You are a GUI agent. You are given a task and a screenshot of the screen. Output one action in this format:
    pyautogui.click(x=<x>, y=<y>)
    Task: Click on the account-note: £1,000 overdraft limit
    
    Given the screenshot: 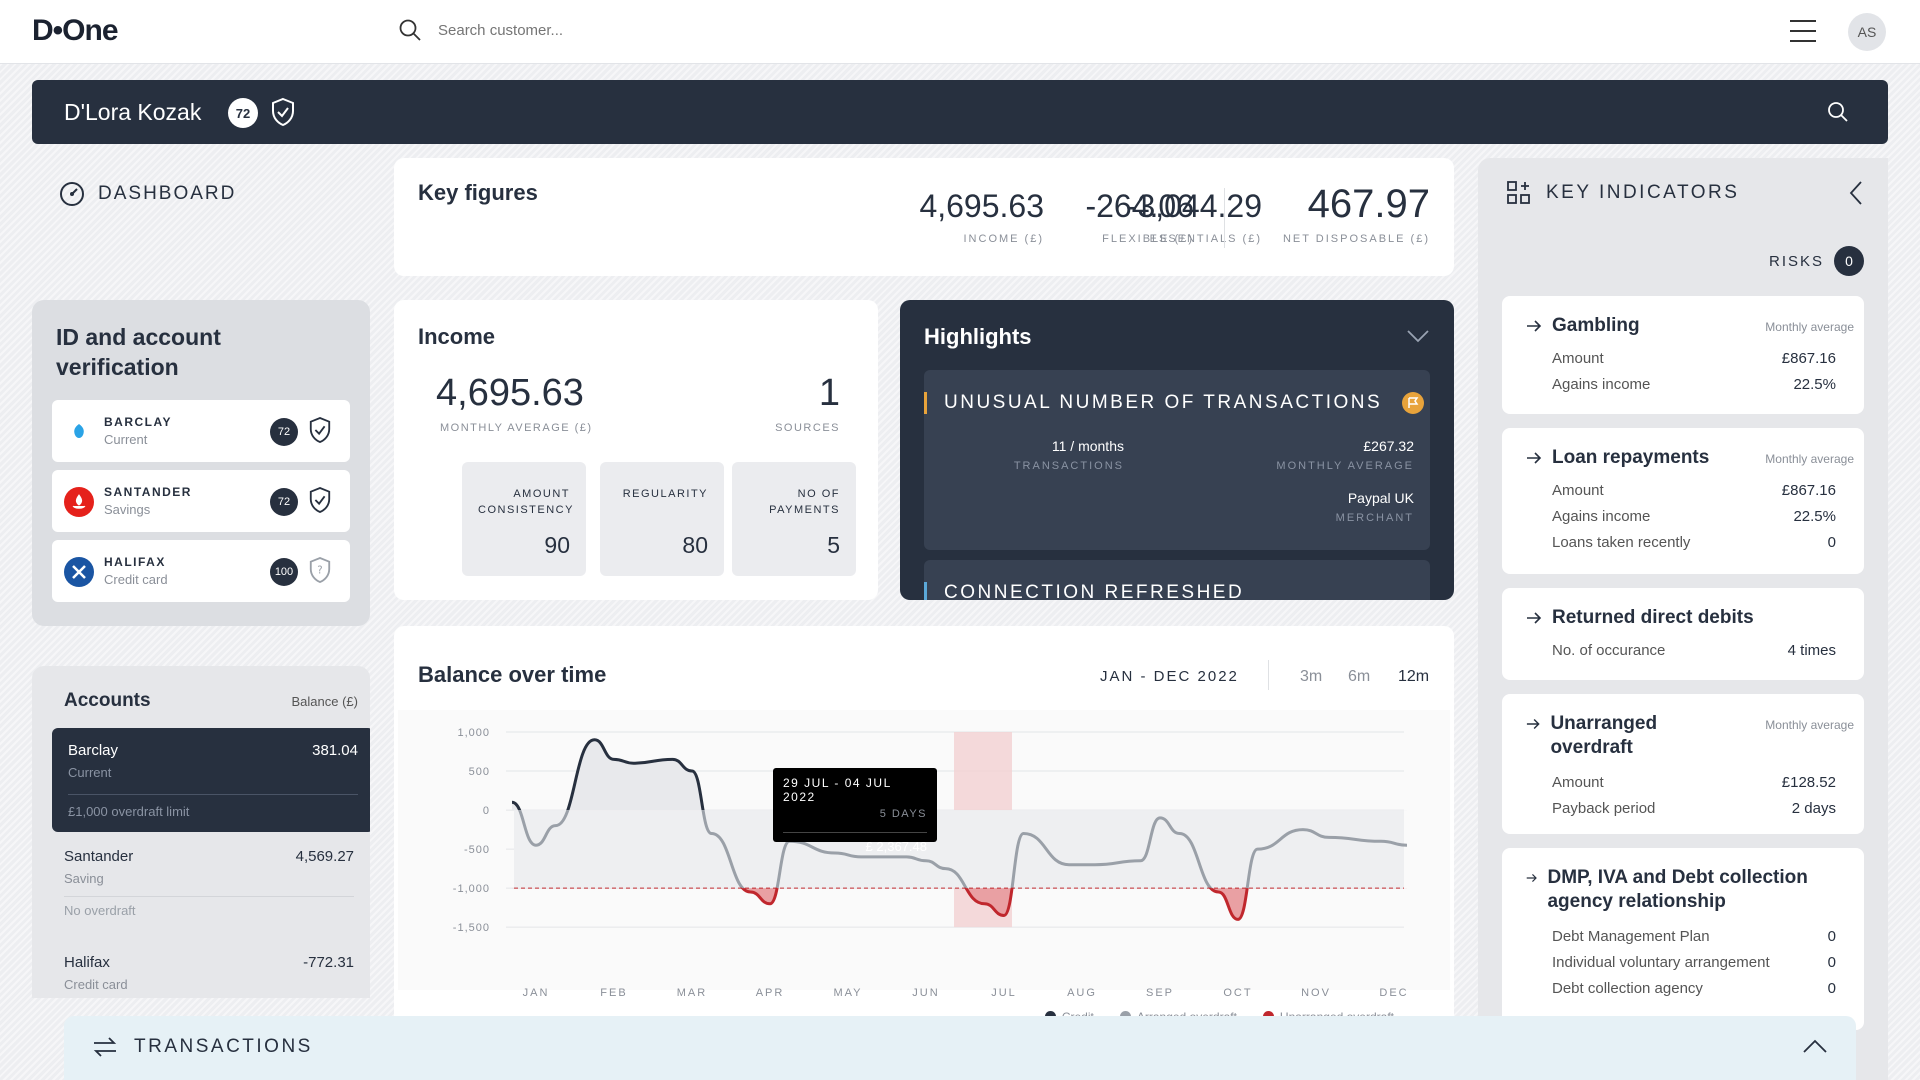 What is the action you would take?
    pyautogui.click(x=129, y=811)
    